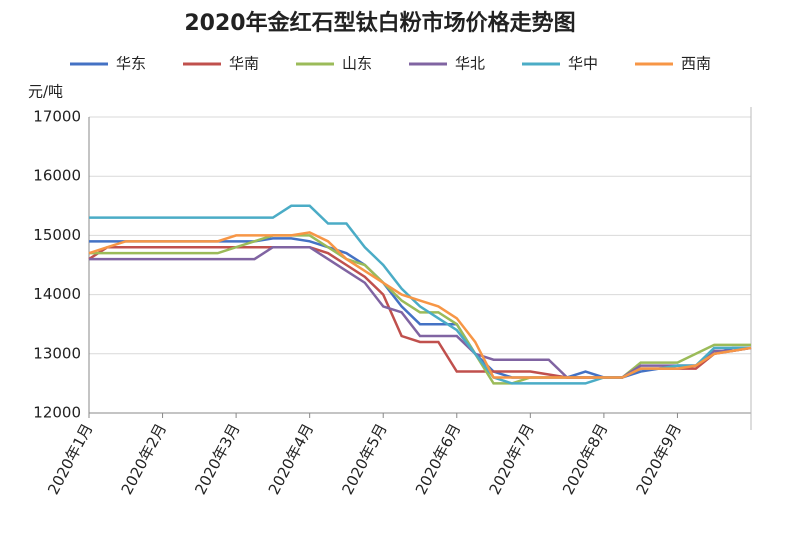 Image resolution: width=790 pixels, height=557 pixels. What do you see at coordinates (470, 64) in the screenshot?
I see `legend-label: 华北` at bounding box center [470, 64].